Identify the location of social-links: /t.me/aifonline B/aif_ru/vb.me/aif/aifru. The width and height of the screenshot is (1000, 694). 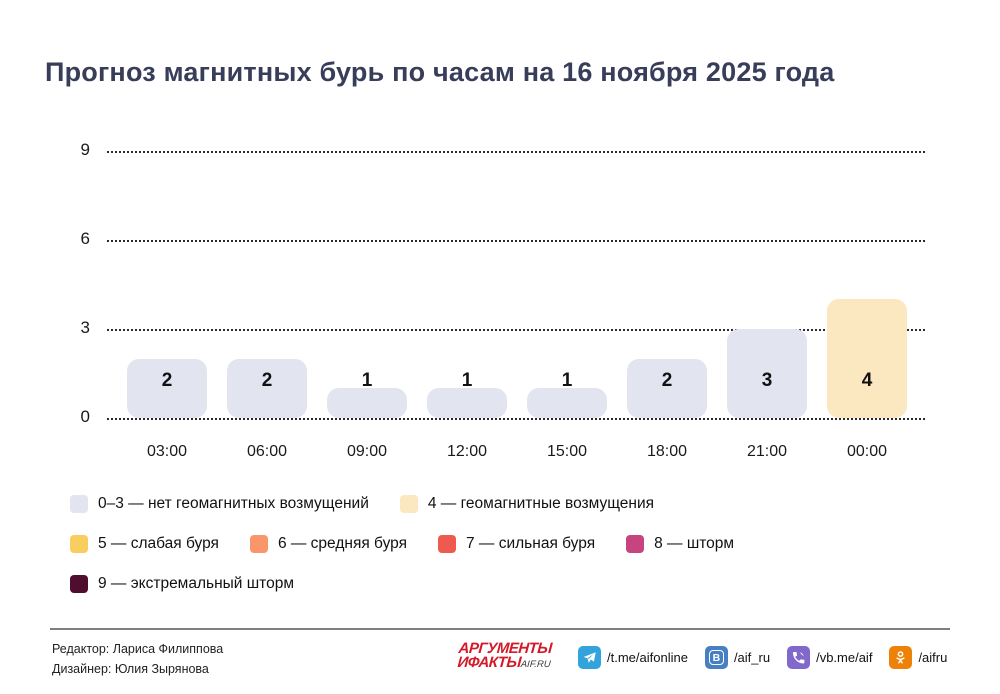
(762, 657).